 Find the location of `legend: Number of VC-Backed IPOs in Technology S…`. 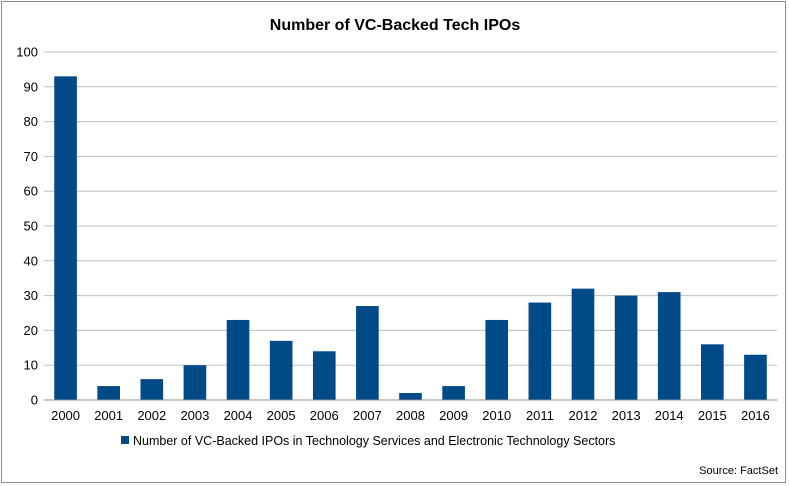

legend: Number of VC-Backed IPOs in Technology S… is located at coordinates (368, 441).